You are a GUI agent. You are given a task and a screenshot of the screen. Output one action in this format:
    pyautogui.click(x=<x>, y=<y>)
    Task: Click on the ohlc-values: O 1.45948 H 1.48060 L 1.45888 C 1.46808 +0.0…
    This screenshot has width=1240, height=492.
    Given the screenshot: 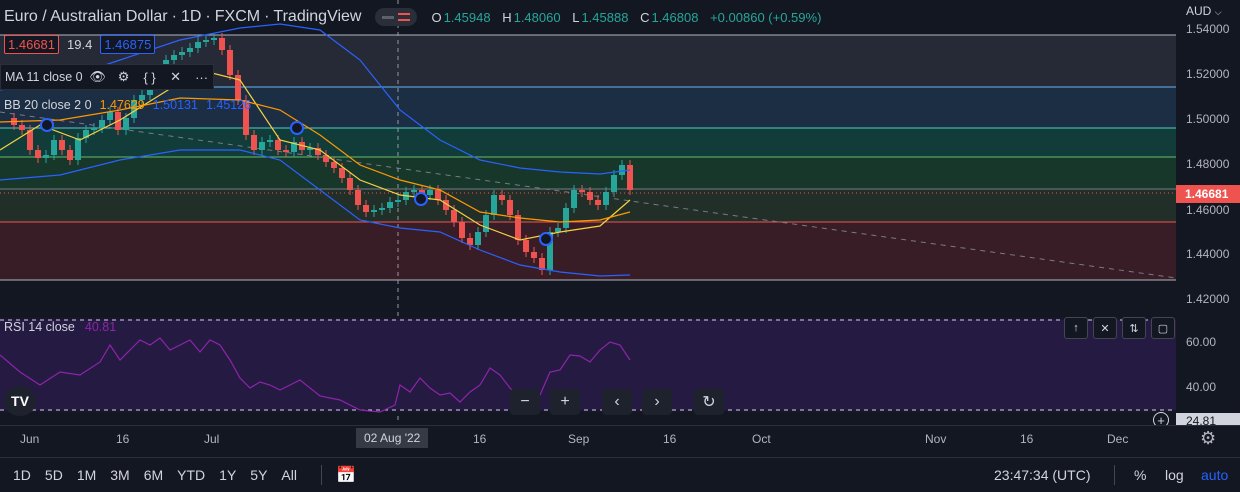 What is the action you would take?
    pyautogui.click(x=626, y=17)
    